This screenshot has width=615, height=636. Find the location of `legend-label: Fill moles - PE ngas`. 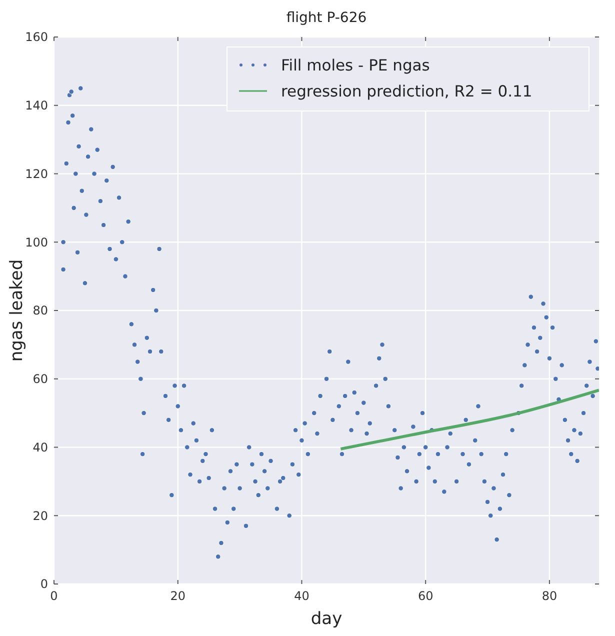

legend-label: Fill moles - PE ngas is located at coordinates (355, 65).